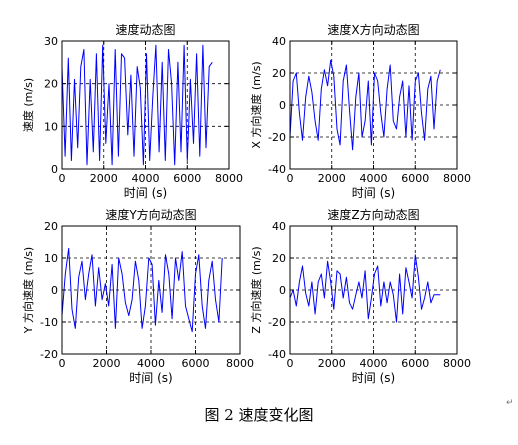  I want to click on y-axis-label: Z 方向速度 (m/s), so click(256, 289).